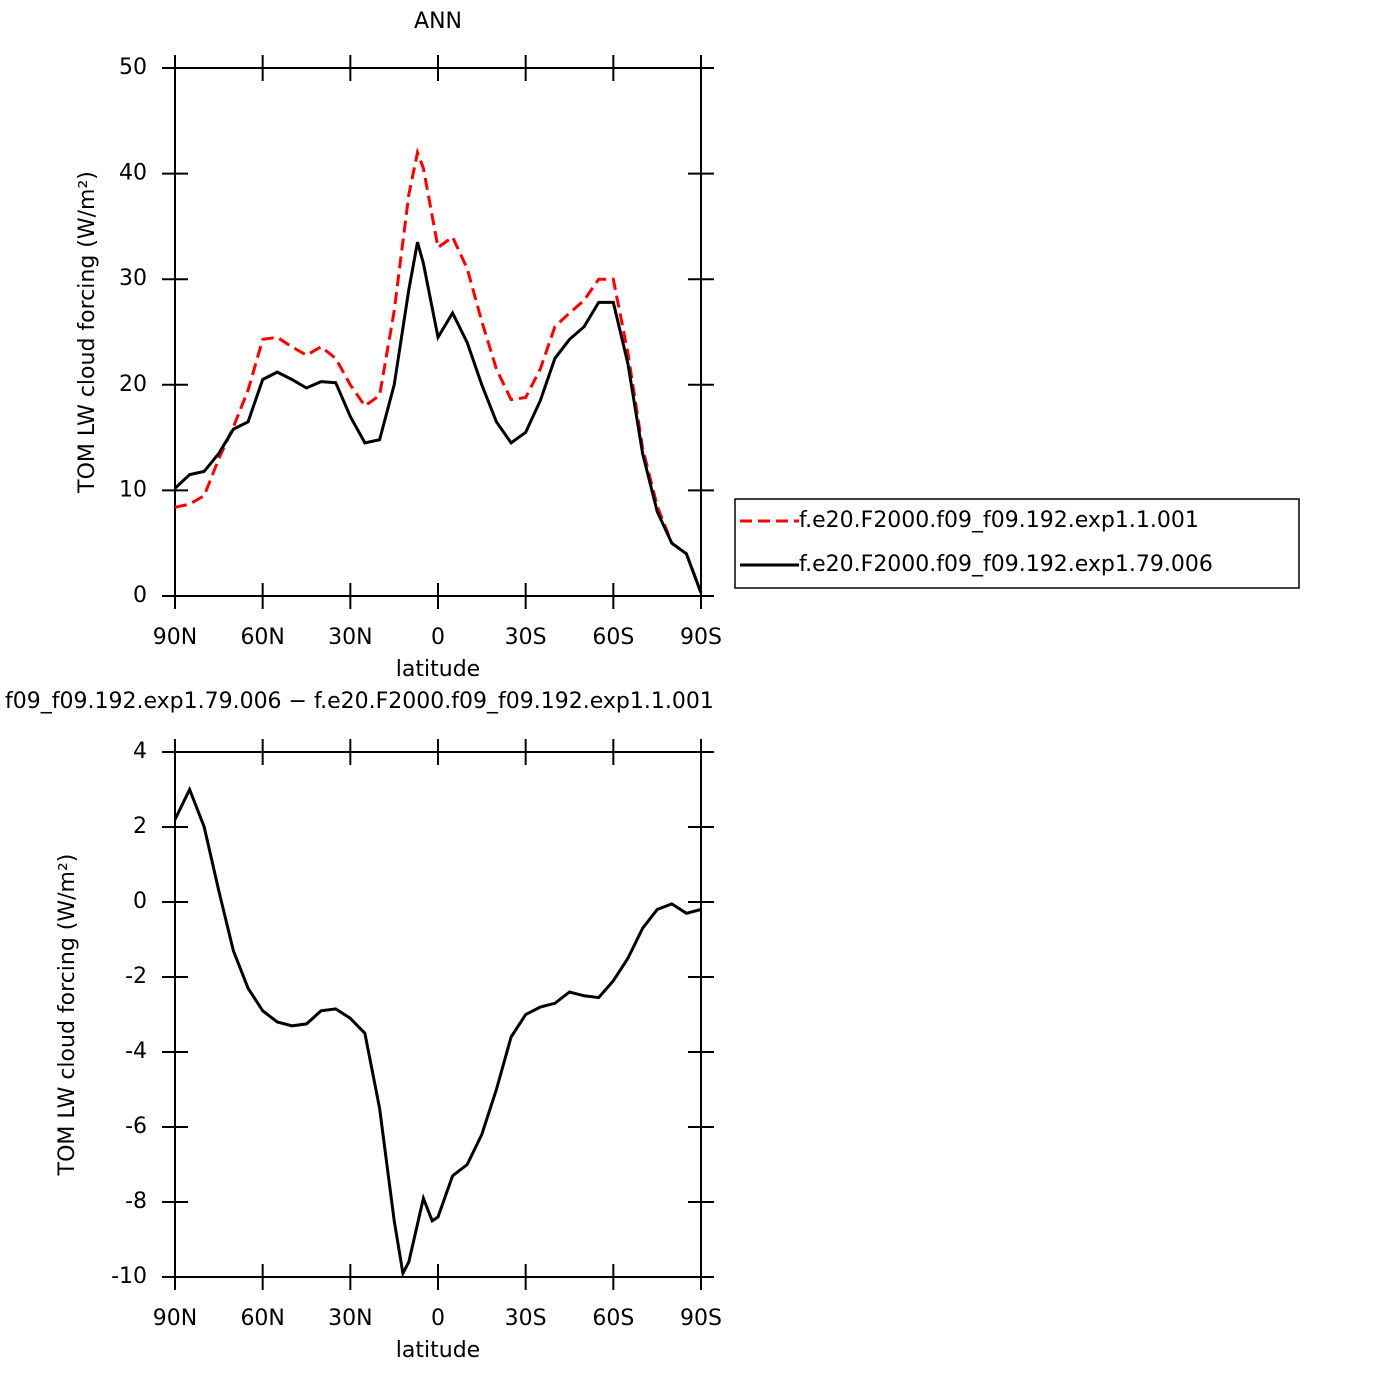 Image resolution: width=1374 pixels, height=1374 pixels. Describe the element at coordinates (136, 1051) in the screenshot. I see `y-tick-label: -4` at that location.